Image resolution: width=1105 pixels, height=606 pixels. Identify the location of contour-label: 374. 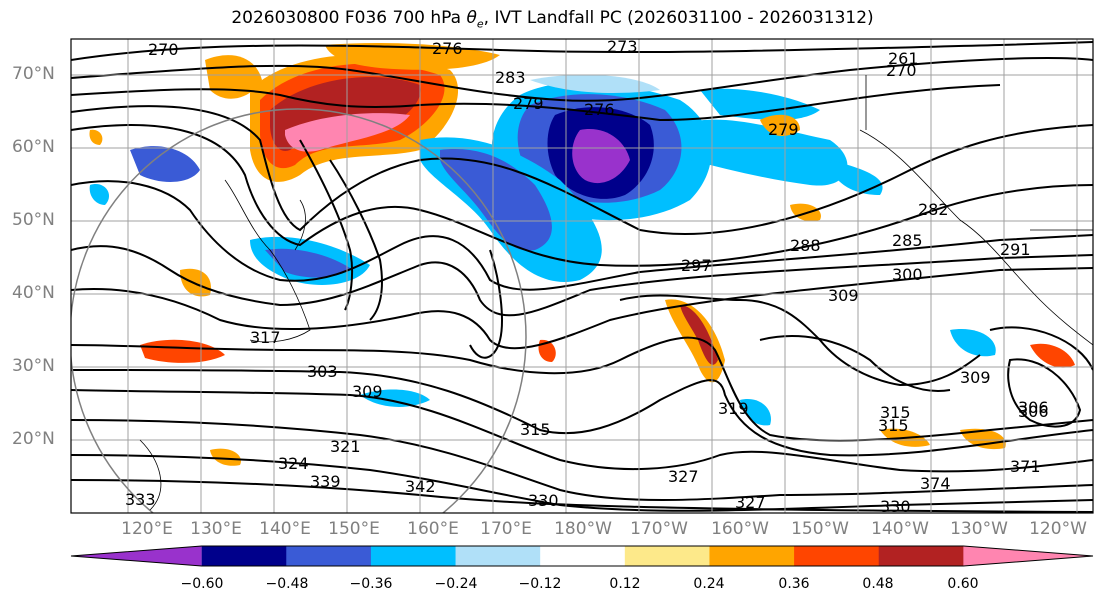
(935, 483).